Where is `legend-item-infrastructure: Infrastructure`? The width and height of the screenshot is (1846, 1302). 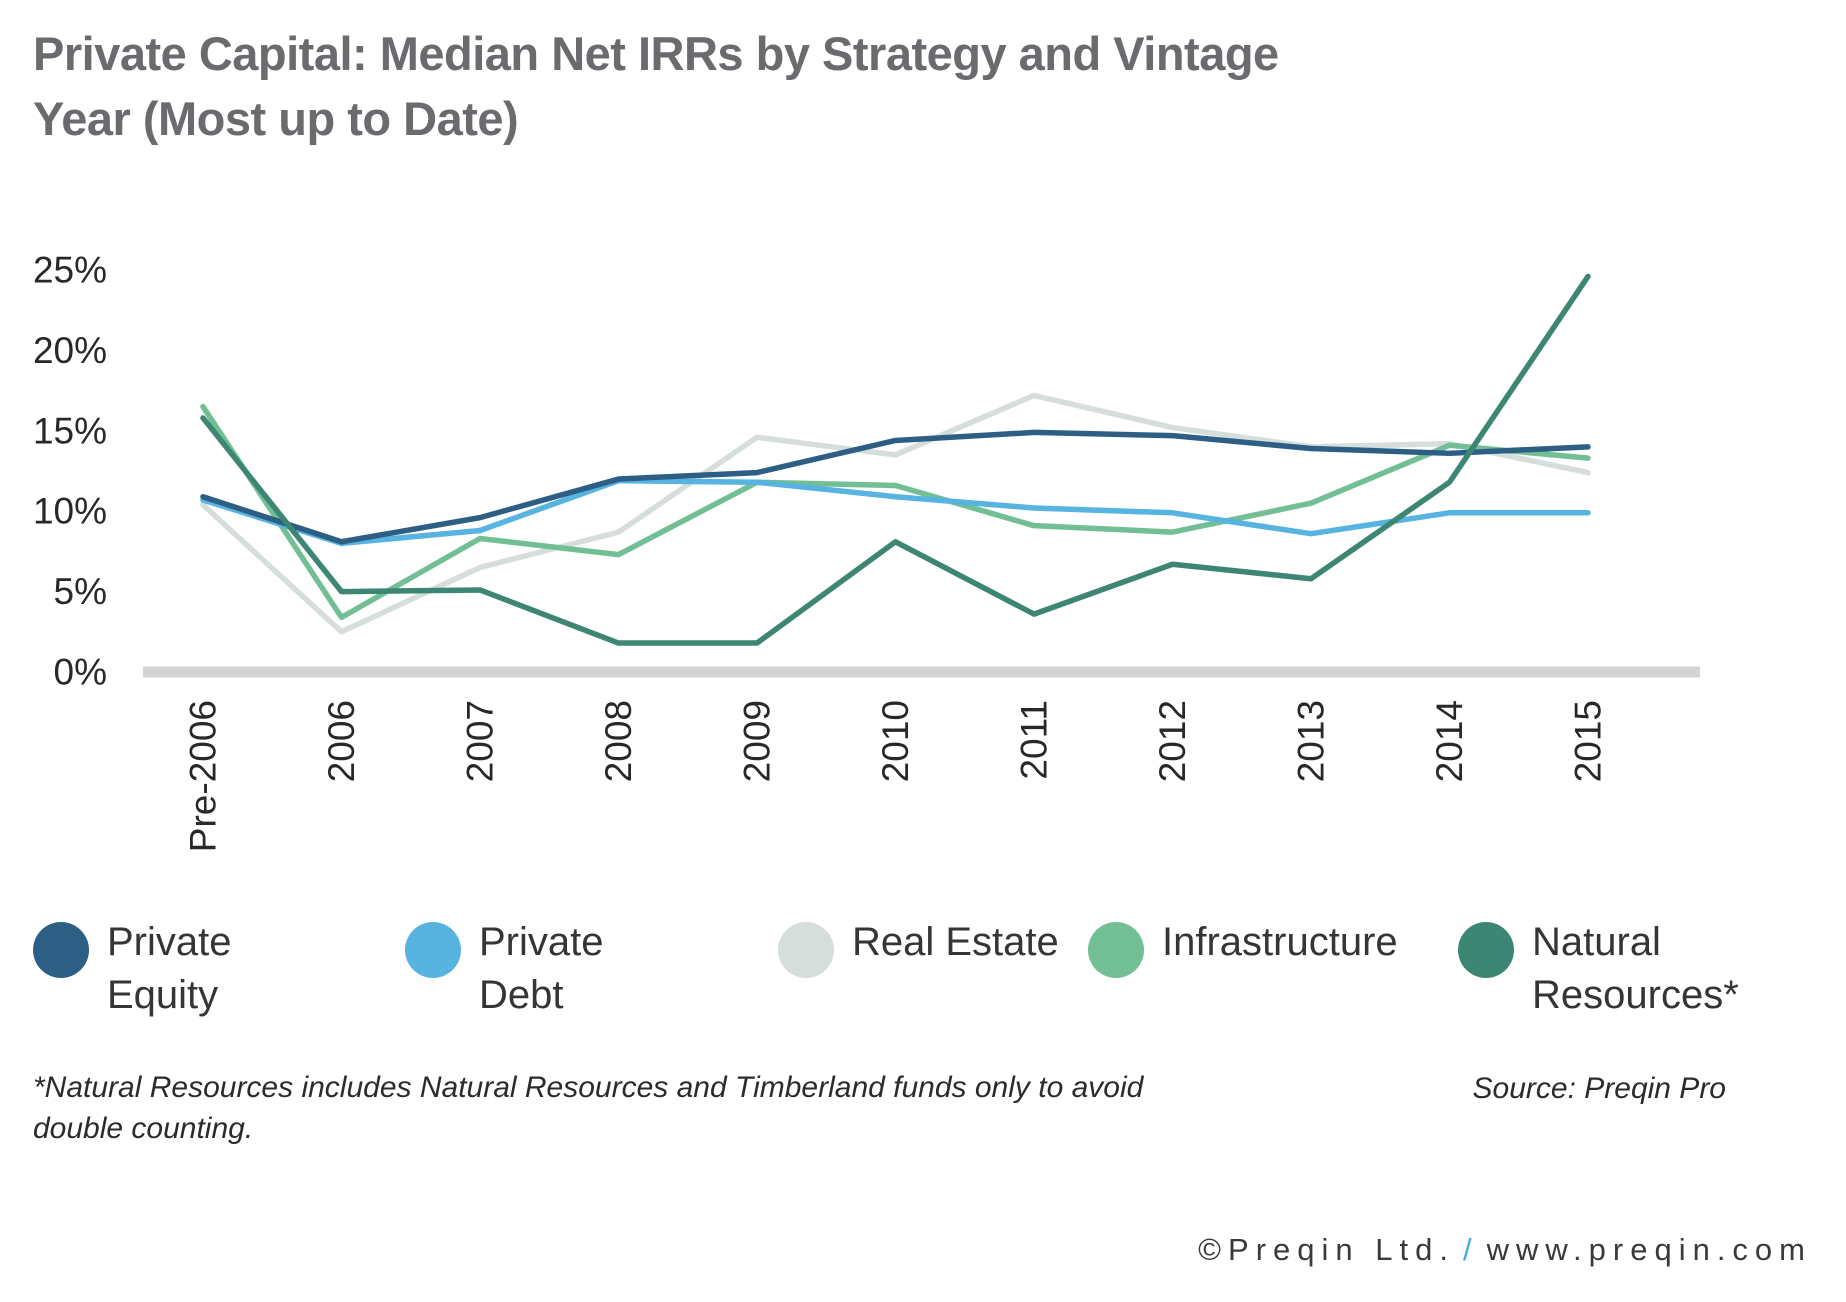 legend-item-infrastructure: Infrastructure is located at coordinates (1243, 947).